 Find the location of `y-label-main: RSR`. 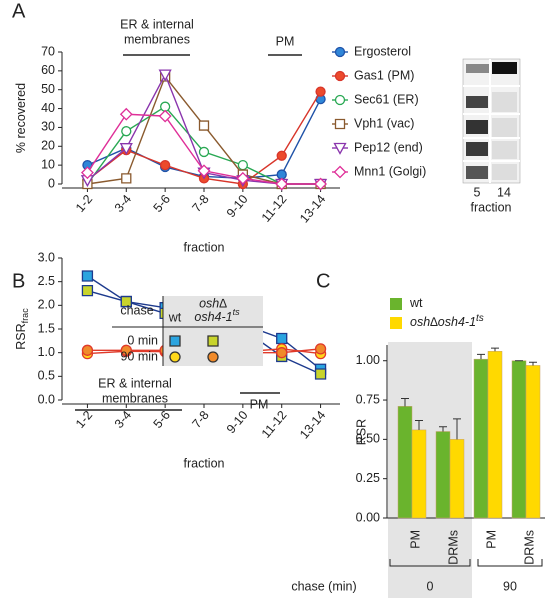

y-label-main: RSR is located at coordinates (21, 336).